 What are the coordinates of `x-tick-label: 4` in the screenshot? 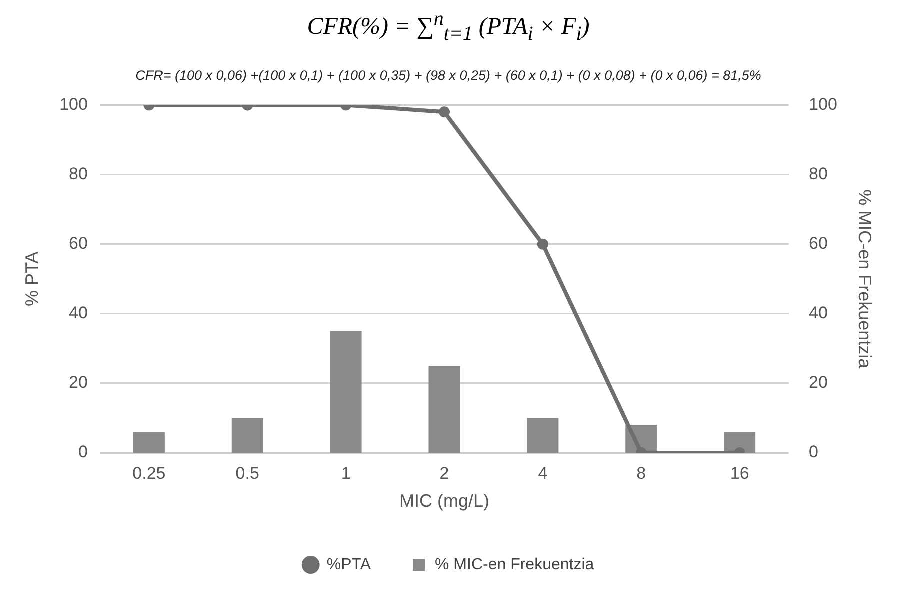 It's located at (543, 473).